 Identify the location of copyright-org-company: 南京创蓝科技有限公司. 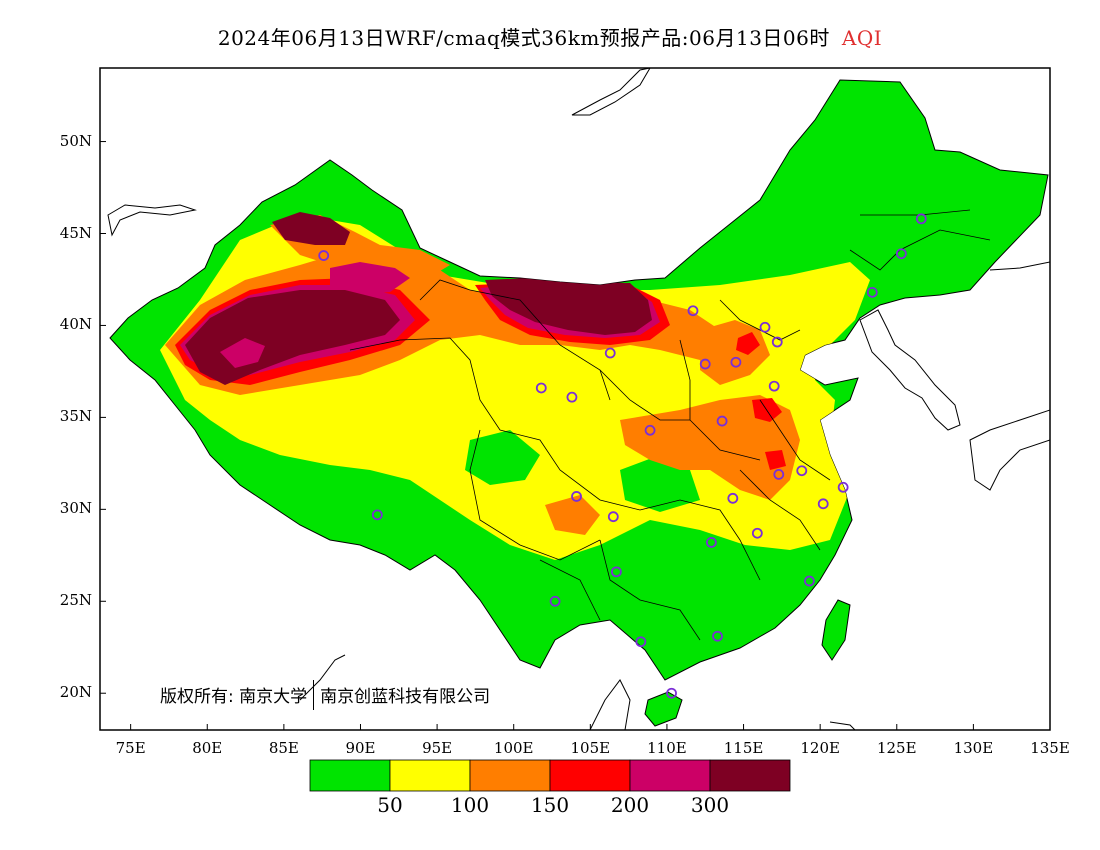
(405, 697).